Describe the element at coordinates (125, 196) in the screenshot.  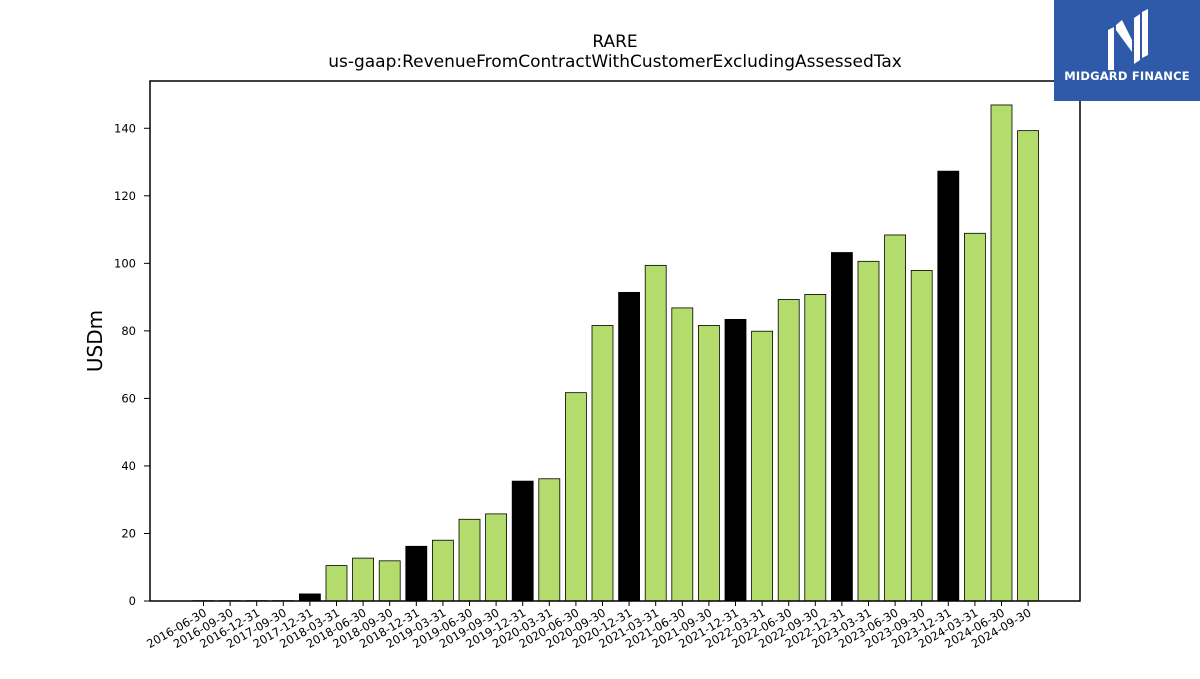
I see `y-tick-label: 120` at that location.